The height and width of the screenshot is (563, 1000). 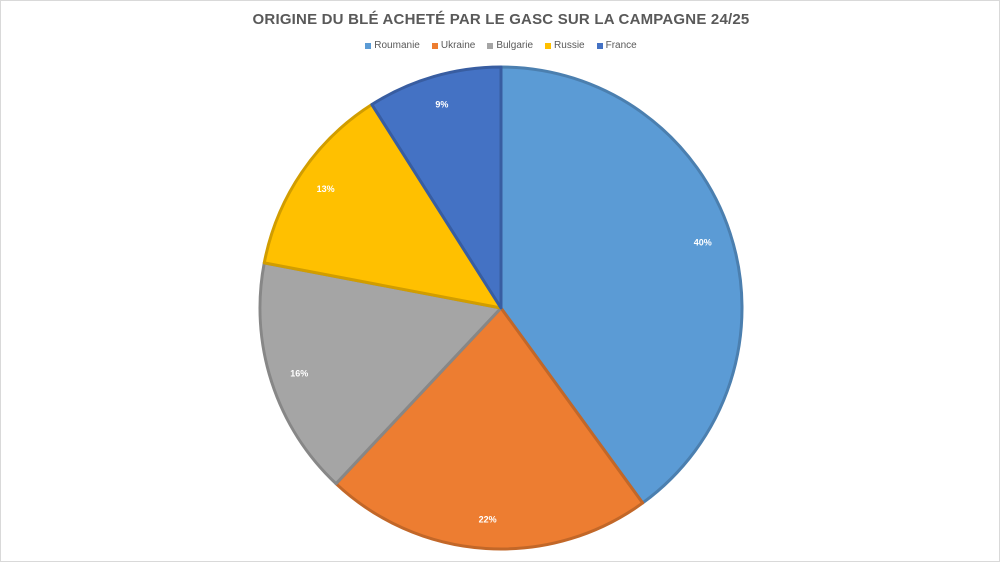 What do you see at coordinates (515, 45) in the screenshot?
I see `legend-label-bulgarie: Bulgarie` at bounding box center [515, 45].